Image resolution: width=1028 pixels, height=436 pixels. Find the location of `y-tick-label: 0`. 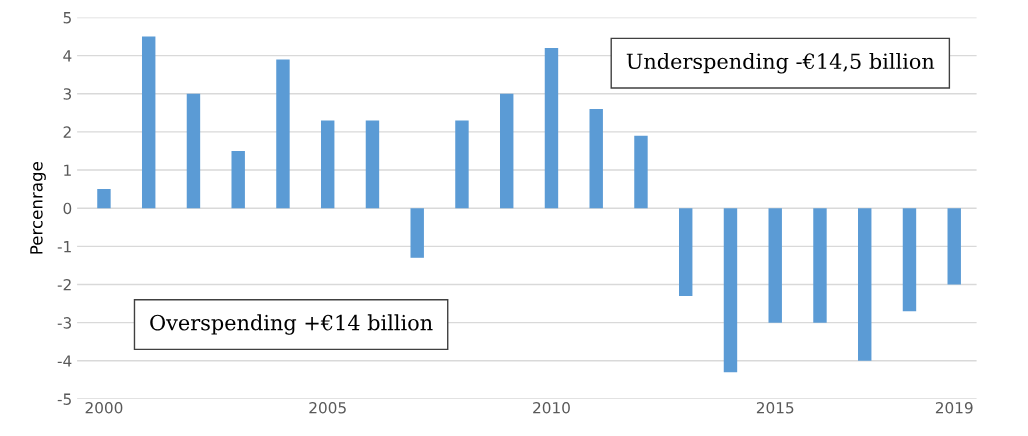

y-tick-label: 0 is located at coordinates (67, 208).